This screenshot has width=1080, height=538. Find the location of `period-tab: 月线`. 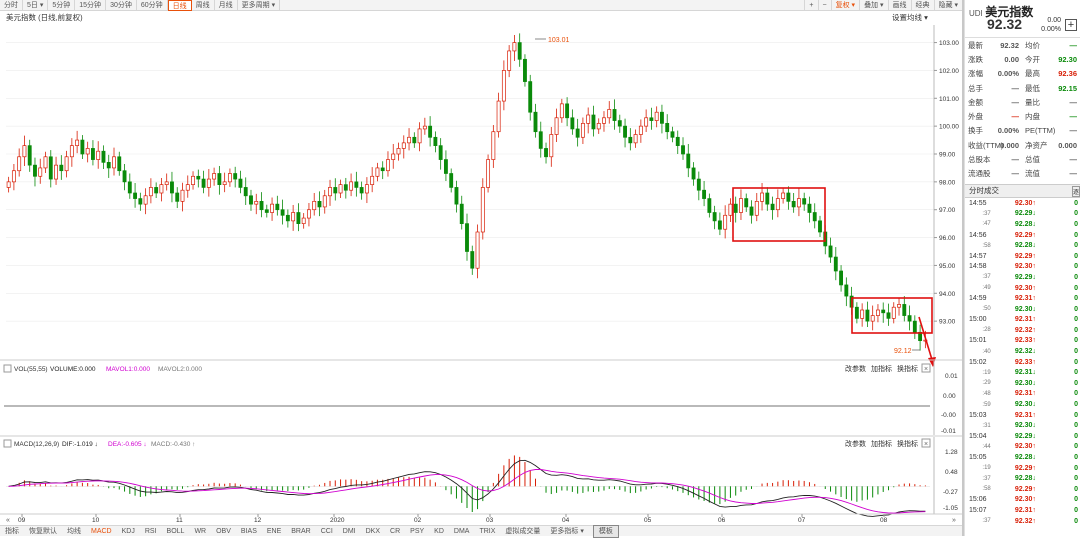

period-tab: 月线 is located at coordinates (226, 5).